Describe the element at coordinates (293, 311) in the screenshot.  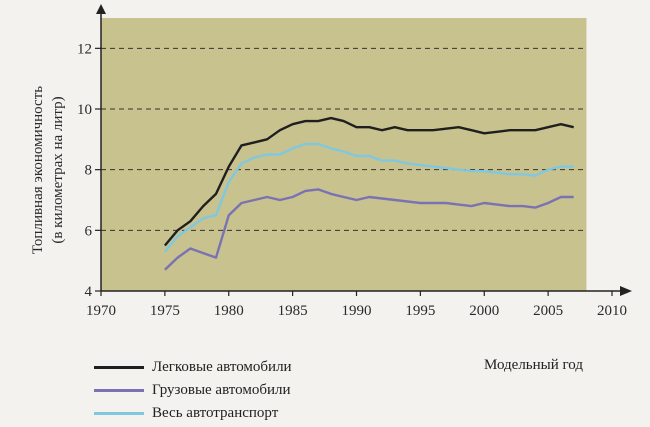
I see `x-tick-label: 1985` at that location.